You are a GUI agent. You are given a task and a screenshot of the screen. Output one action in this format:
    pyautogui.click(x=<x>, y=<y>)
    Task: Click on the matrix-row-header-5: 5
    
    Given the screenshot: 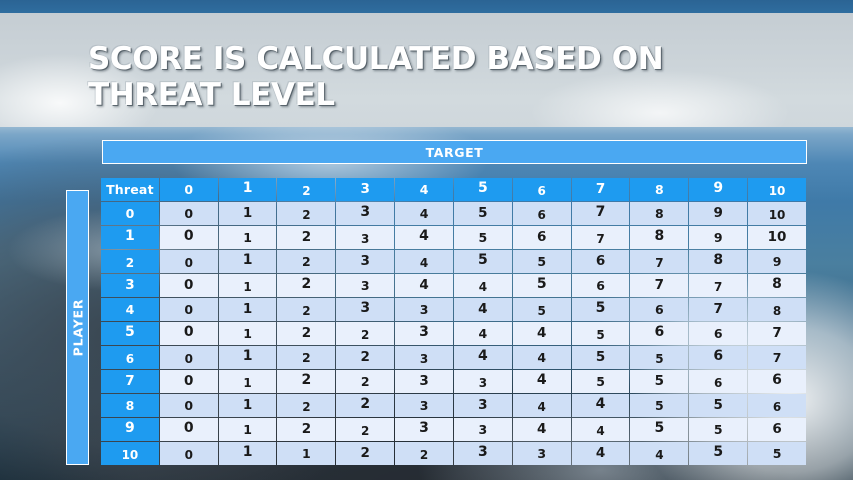 What is the action you would take?
    pyautogui.click(x=130, y=333)
    